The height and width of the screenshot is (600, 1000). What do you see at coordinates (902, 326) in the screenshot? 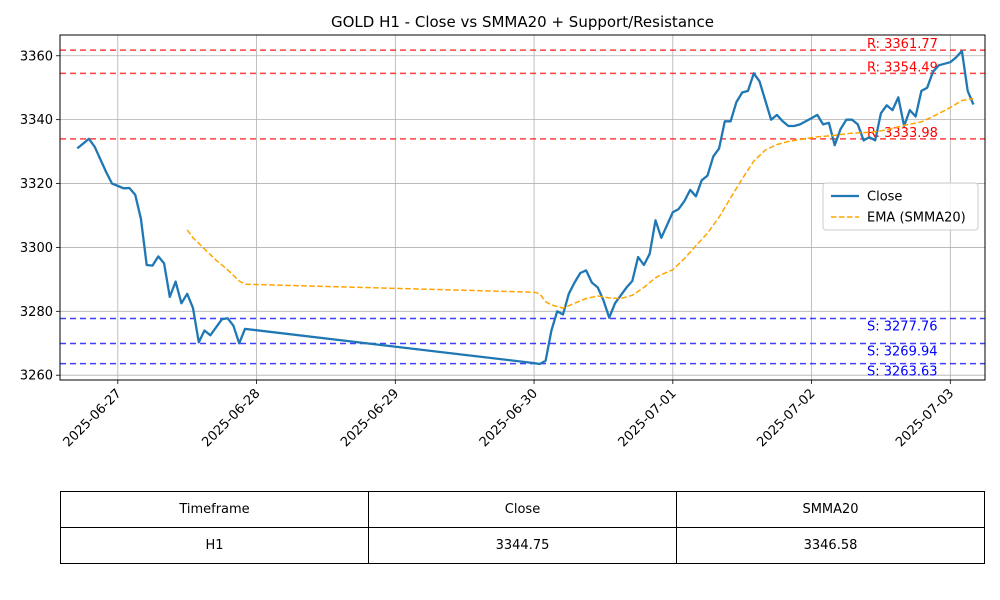
I see `support-label: S: 3277.76` at bounding box center [902, 326].